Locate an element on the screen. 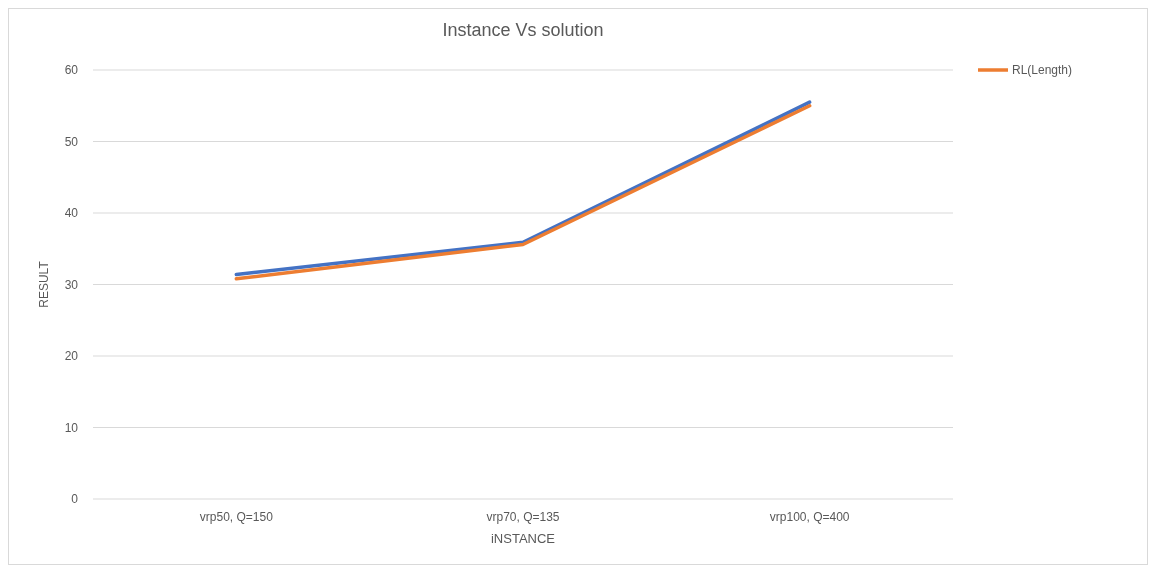 The width and height of the screenshot is (1156, 573). y-tick-label: 20 is located at coordinates (71, 356).